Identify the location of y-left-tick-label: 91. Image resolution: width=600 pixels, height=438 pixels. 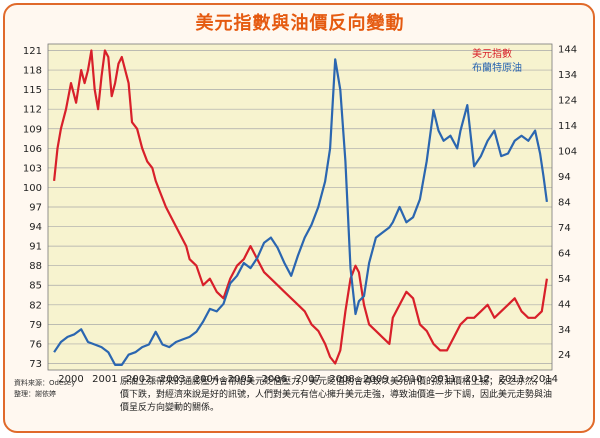
(35, 247).